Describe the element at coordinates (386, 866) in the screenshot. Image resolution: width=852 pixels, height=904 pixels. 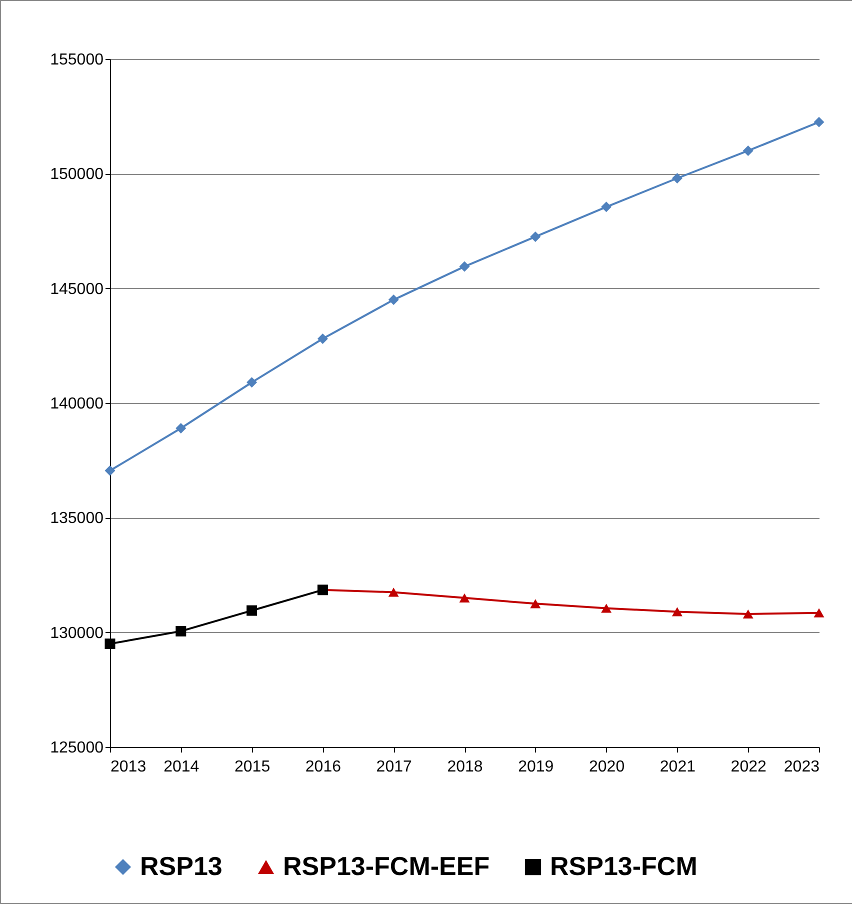
I see `legend-label: RSP13-FCM-EEF` at that location.